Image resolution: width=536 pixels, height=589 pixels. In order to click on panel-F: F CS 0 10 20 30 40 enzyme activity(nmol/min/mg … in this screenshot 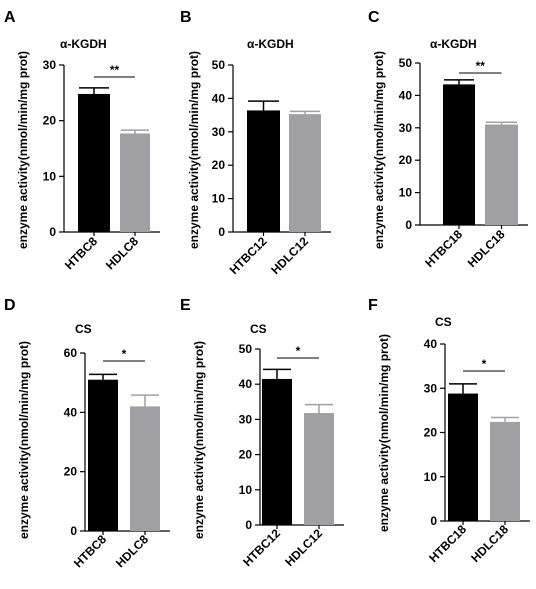, I will do `click(449, 431)`.